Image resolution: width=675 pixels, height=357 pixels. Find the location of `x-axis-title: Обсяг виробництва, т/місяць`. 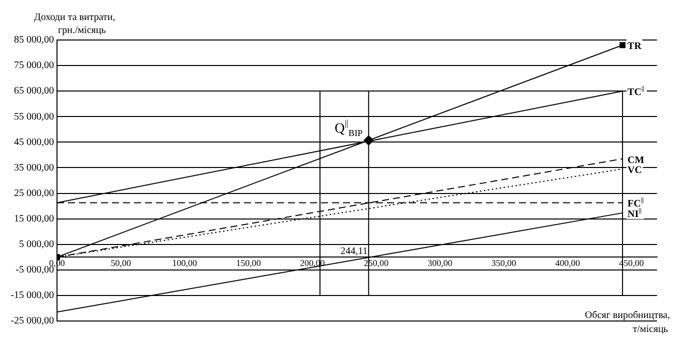

x-axis-title: Обсяг виробництва, т/місяць is located at coordinates (627, 322).